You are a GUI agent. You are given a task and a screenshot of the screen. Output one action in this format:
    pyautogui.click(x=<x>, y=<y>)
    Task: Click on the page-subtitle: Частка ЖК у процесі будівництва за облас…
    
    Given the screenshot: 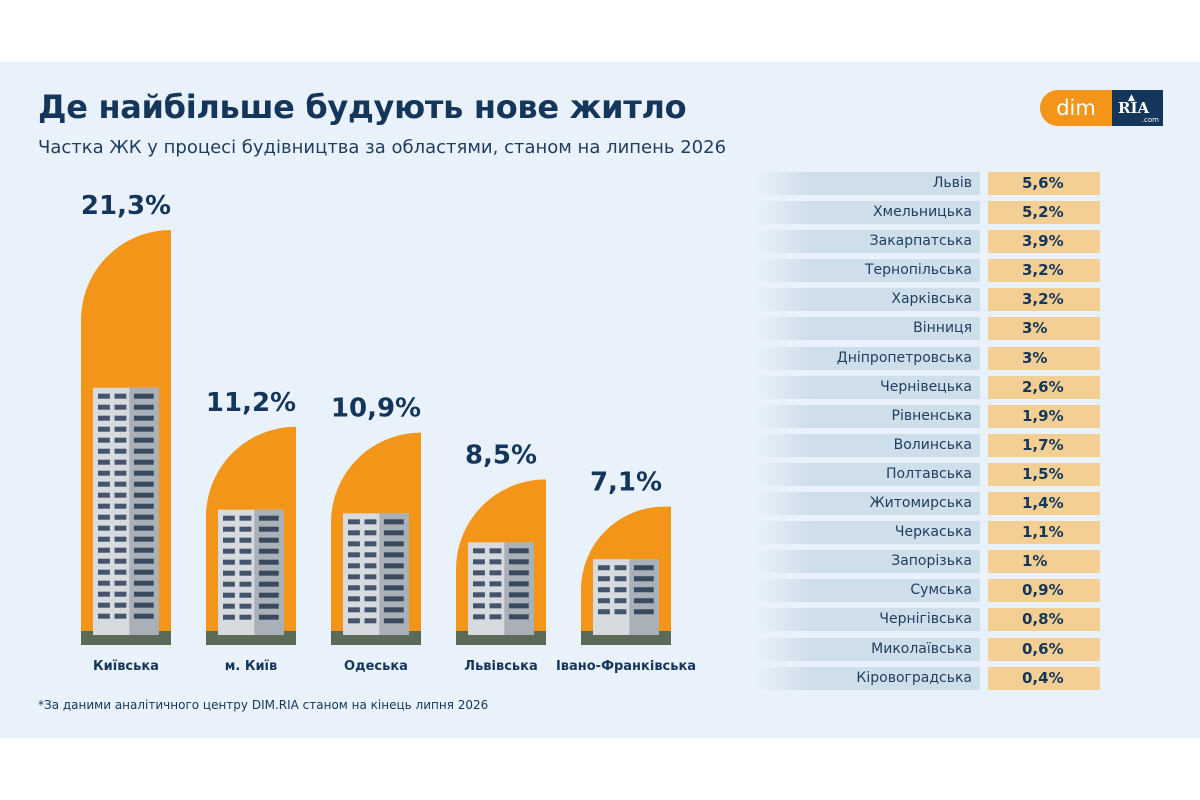 What is the action you would take?
    pyautogui.click(x=382, y=147)
    